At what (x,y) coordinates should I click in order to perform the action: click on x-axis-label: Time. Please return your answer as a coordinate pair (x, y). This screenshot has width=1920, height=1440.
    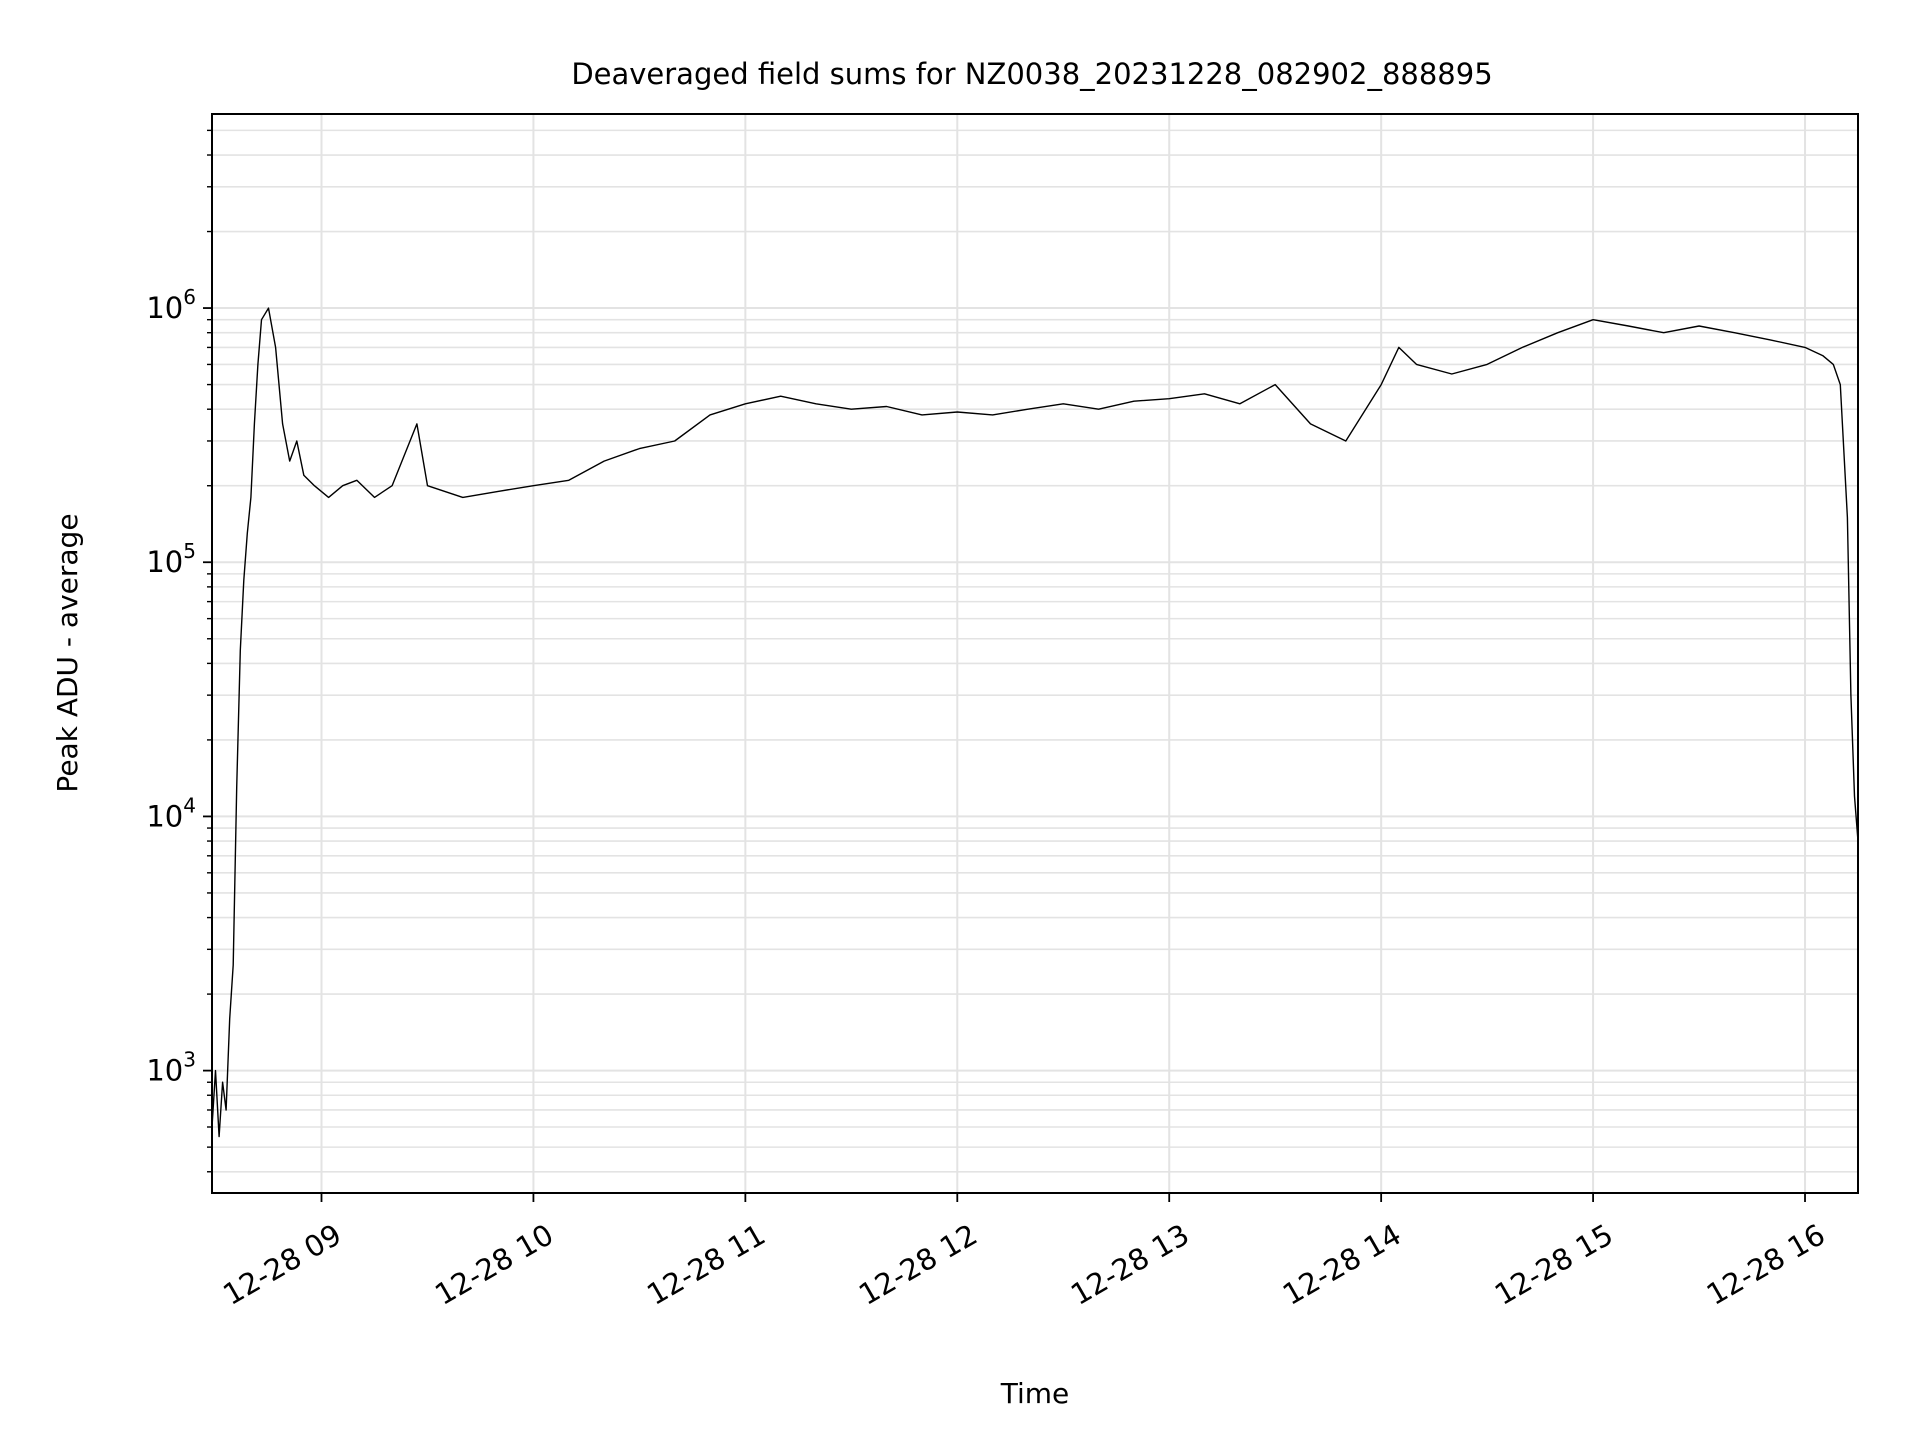
    Looking at the image, I should click on (1035, 1393).